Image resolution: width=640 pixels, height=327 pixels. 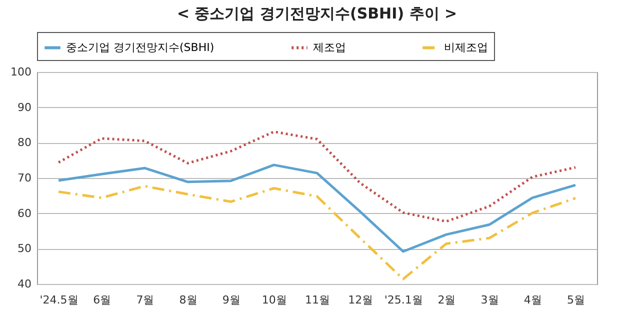 What do you see at coordinates (25, 213) in the screenshot?
I see `y-tick-label: 60` at bounding box center [25, 213].